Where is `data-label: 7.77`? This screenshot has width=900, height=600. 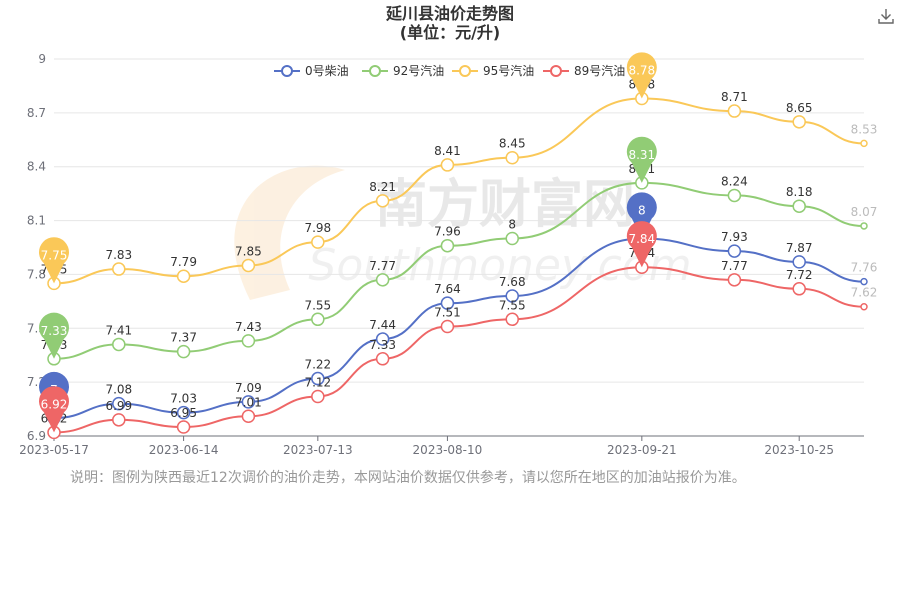
data-label: 7.77 is located at coordinates (734, 266).